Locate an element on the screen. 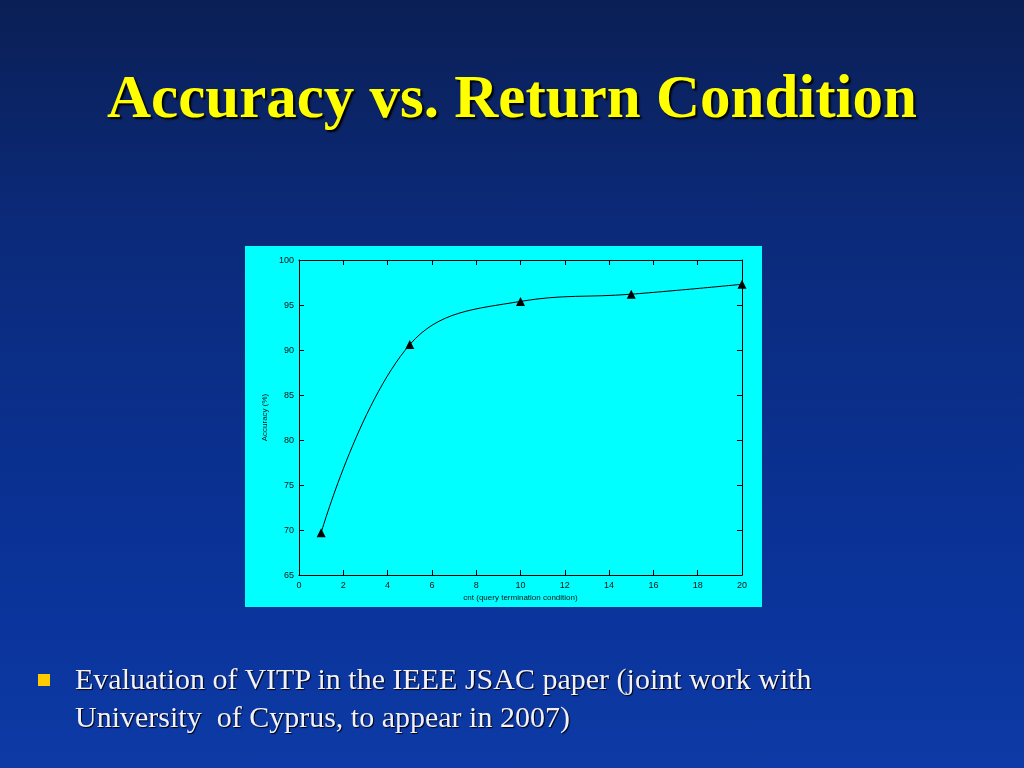 This screenshot has height=768, width=1024. x-tick-label: 0 is located at coordinates (299, 584).